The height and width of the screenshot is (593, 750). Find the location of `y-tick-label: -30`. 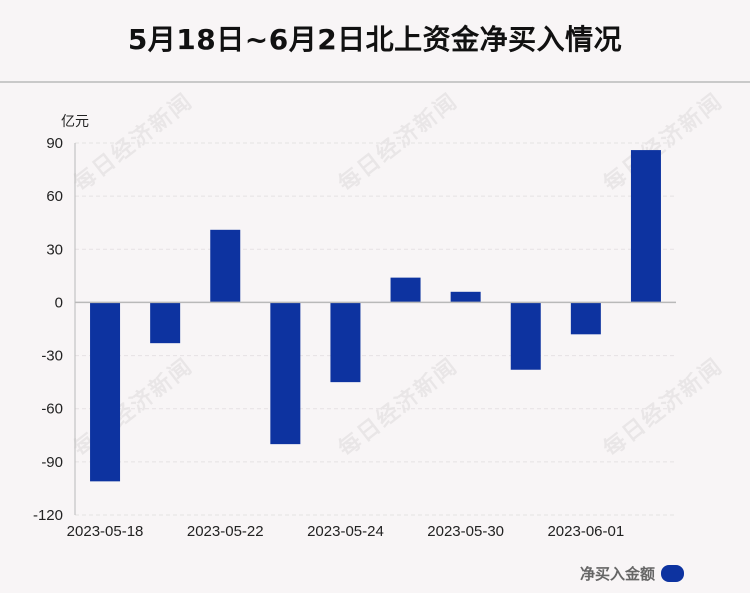

y-tick-label: -30 is located at coordinates (52, 356).